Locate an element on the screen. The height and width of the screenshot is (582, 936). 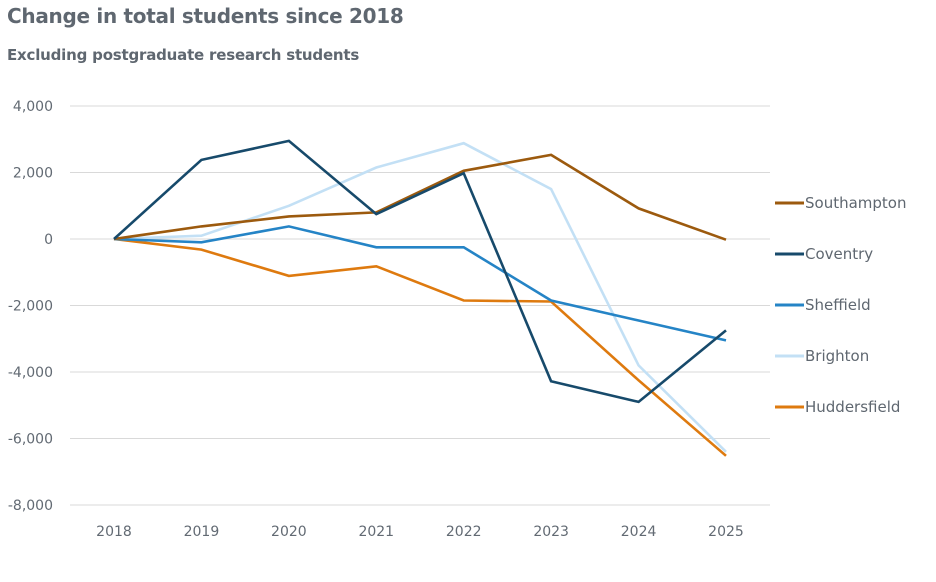
legend-item-coventry: Coventry is located at coordinates (824, 254).